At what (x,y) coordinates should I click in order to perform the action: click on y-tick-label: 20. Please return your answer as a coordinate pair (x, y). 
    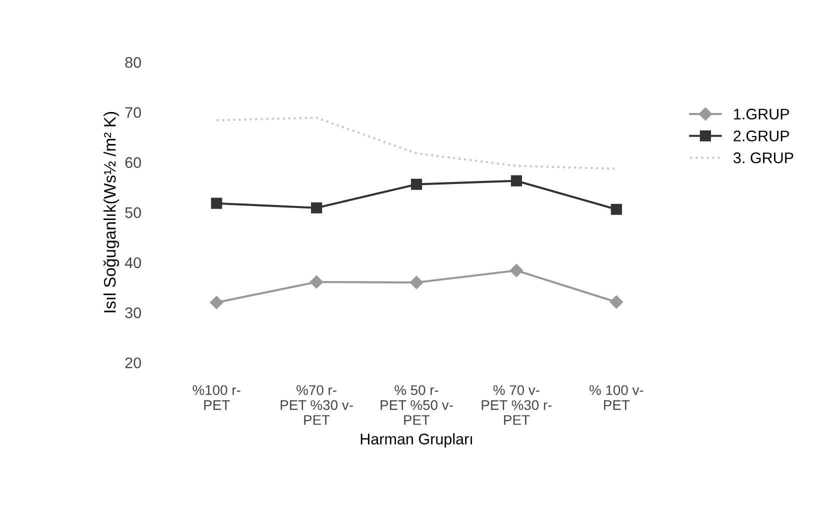
    Looking at the image, I should click on (133, 362).